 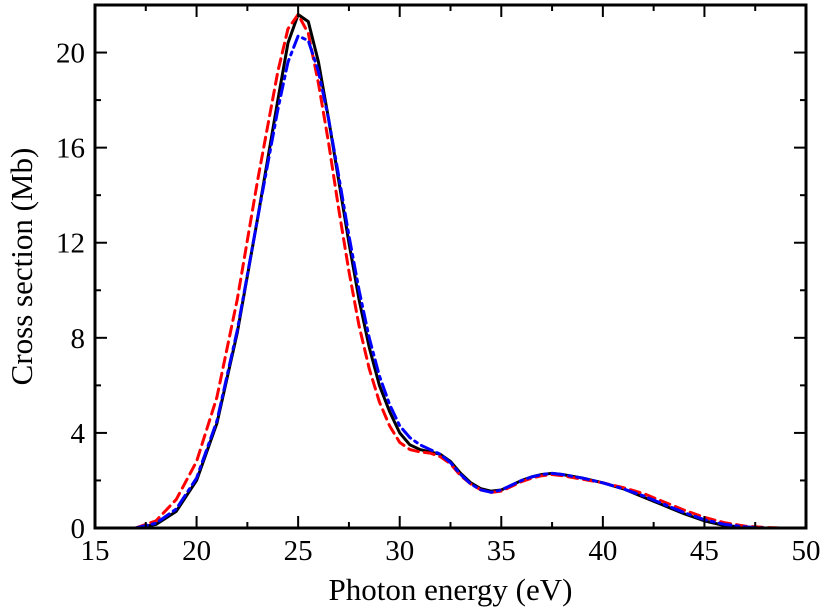 What do you see at coordinates (78, 529) in the screenshot?
I see `y-tick-label: 0` at bounding box center [78, 529].